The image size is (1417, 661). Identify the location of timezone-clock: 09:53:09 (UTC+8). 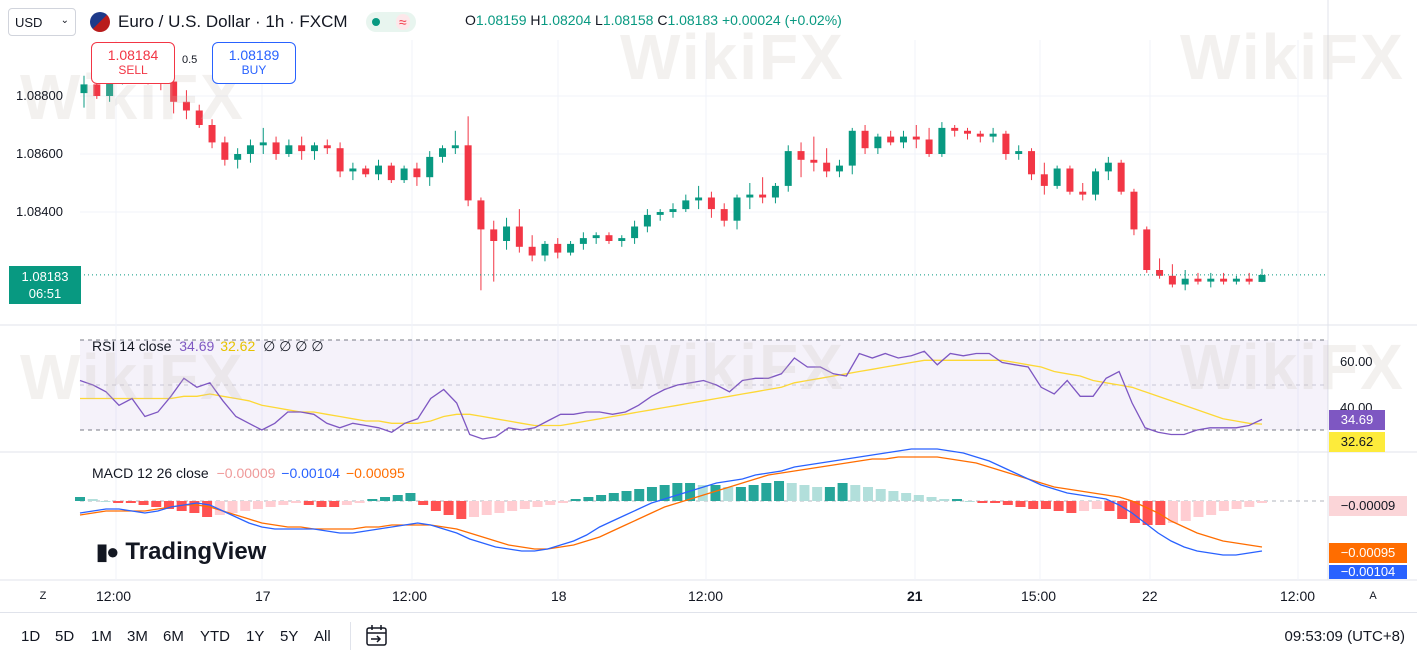
(1344, 636).